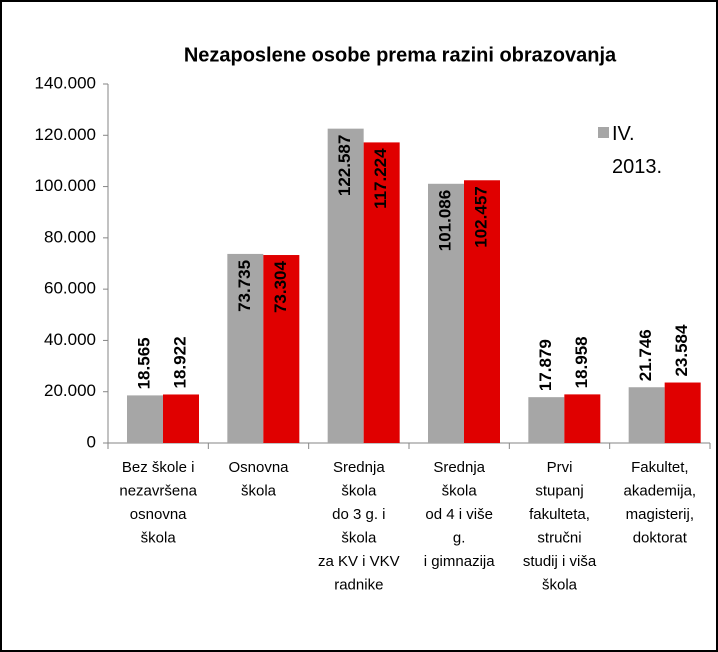 The image size is (718, 652). I want to click on y-tick-label: 120.000, so click(65, 134).